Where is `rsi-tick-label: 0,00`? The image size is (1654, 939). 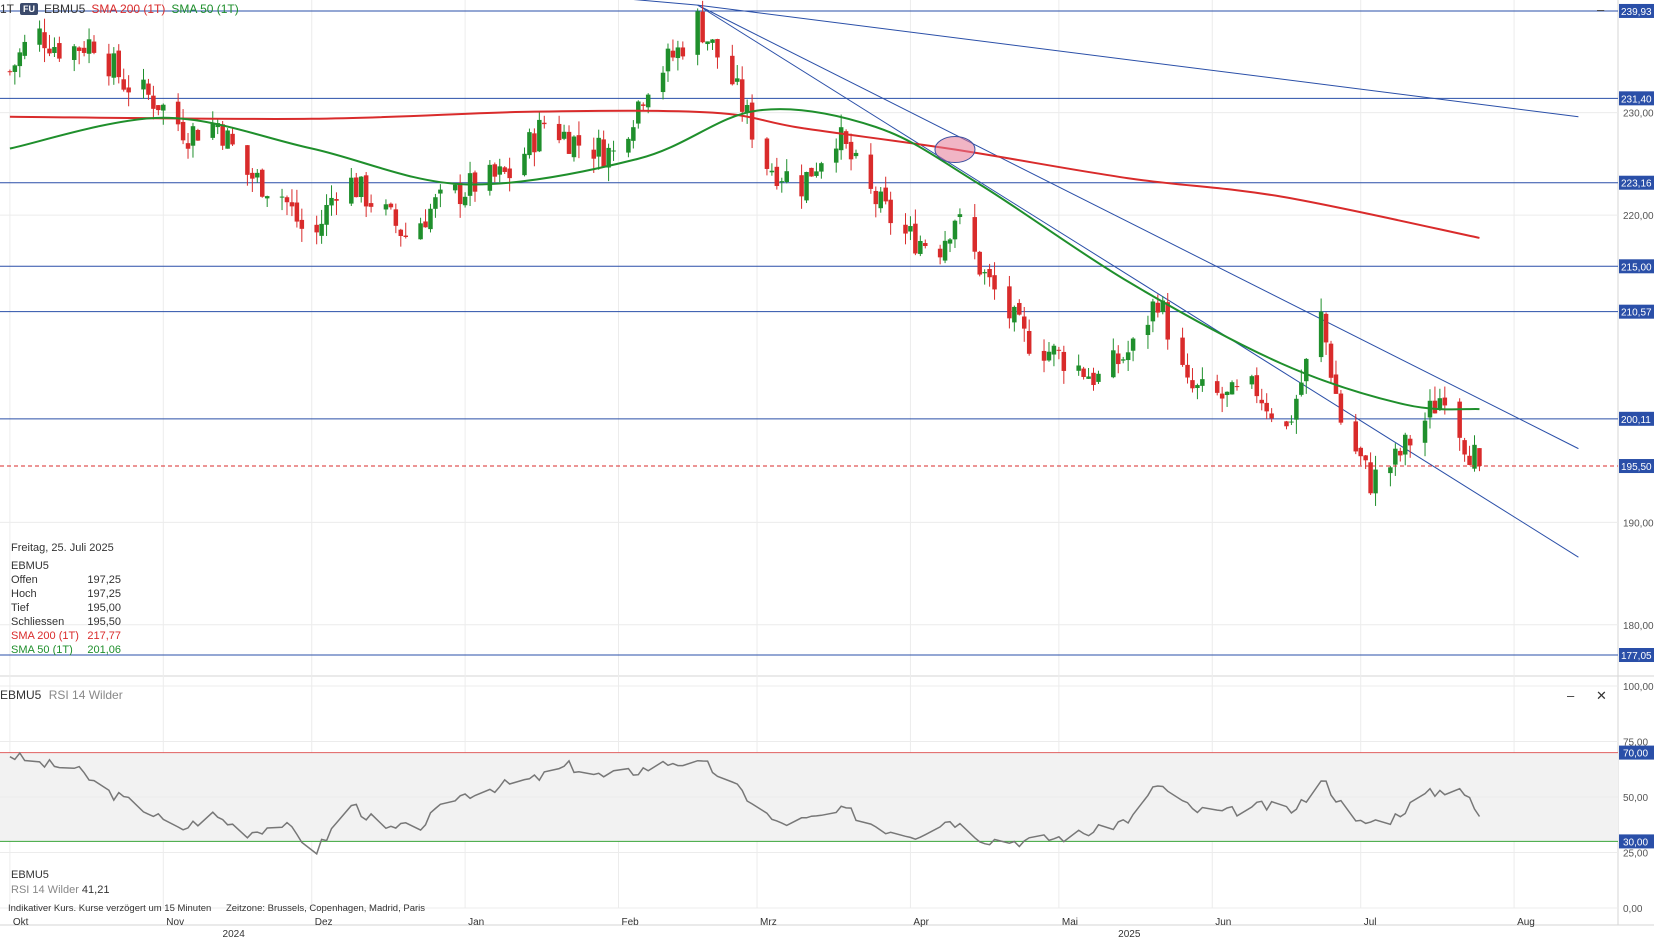
rsi-tick-label: 0,00 is located at coordinates (1633, 909).